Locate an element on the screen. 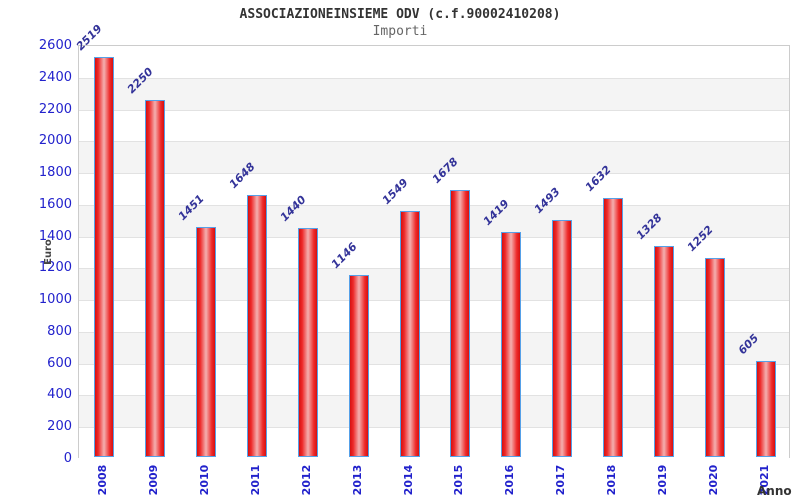 The width and height of the screenshot is (800, 500). x-tick-label: 2009 is located at coordinates (154, 480).